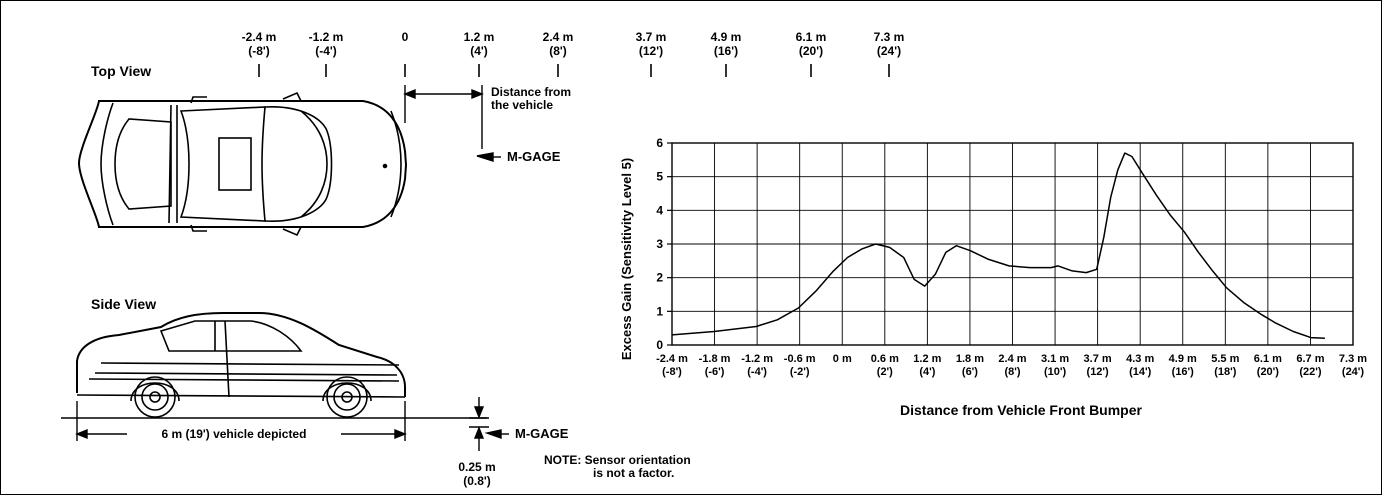  I want to click on side-view-car, so click(241, 357).